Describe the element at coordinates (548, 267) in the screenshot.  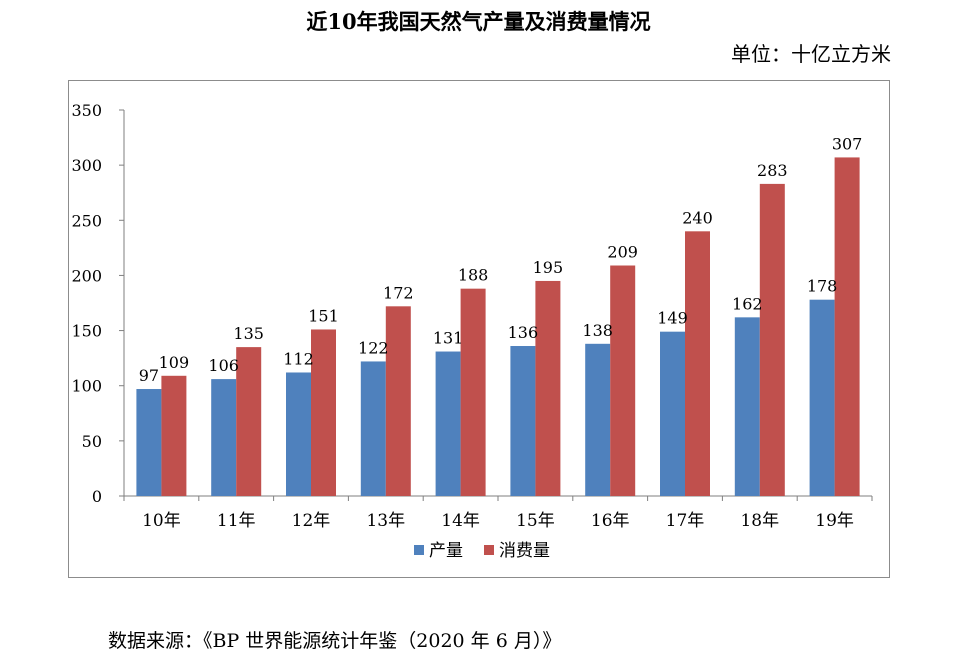
I see `data-label-consumption: 195` at that location.